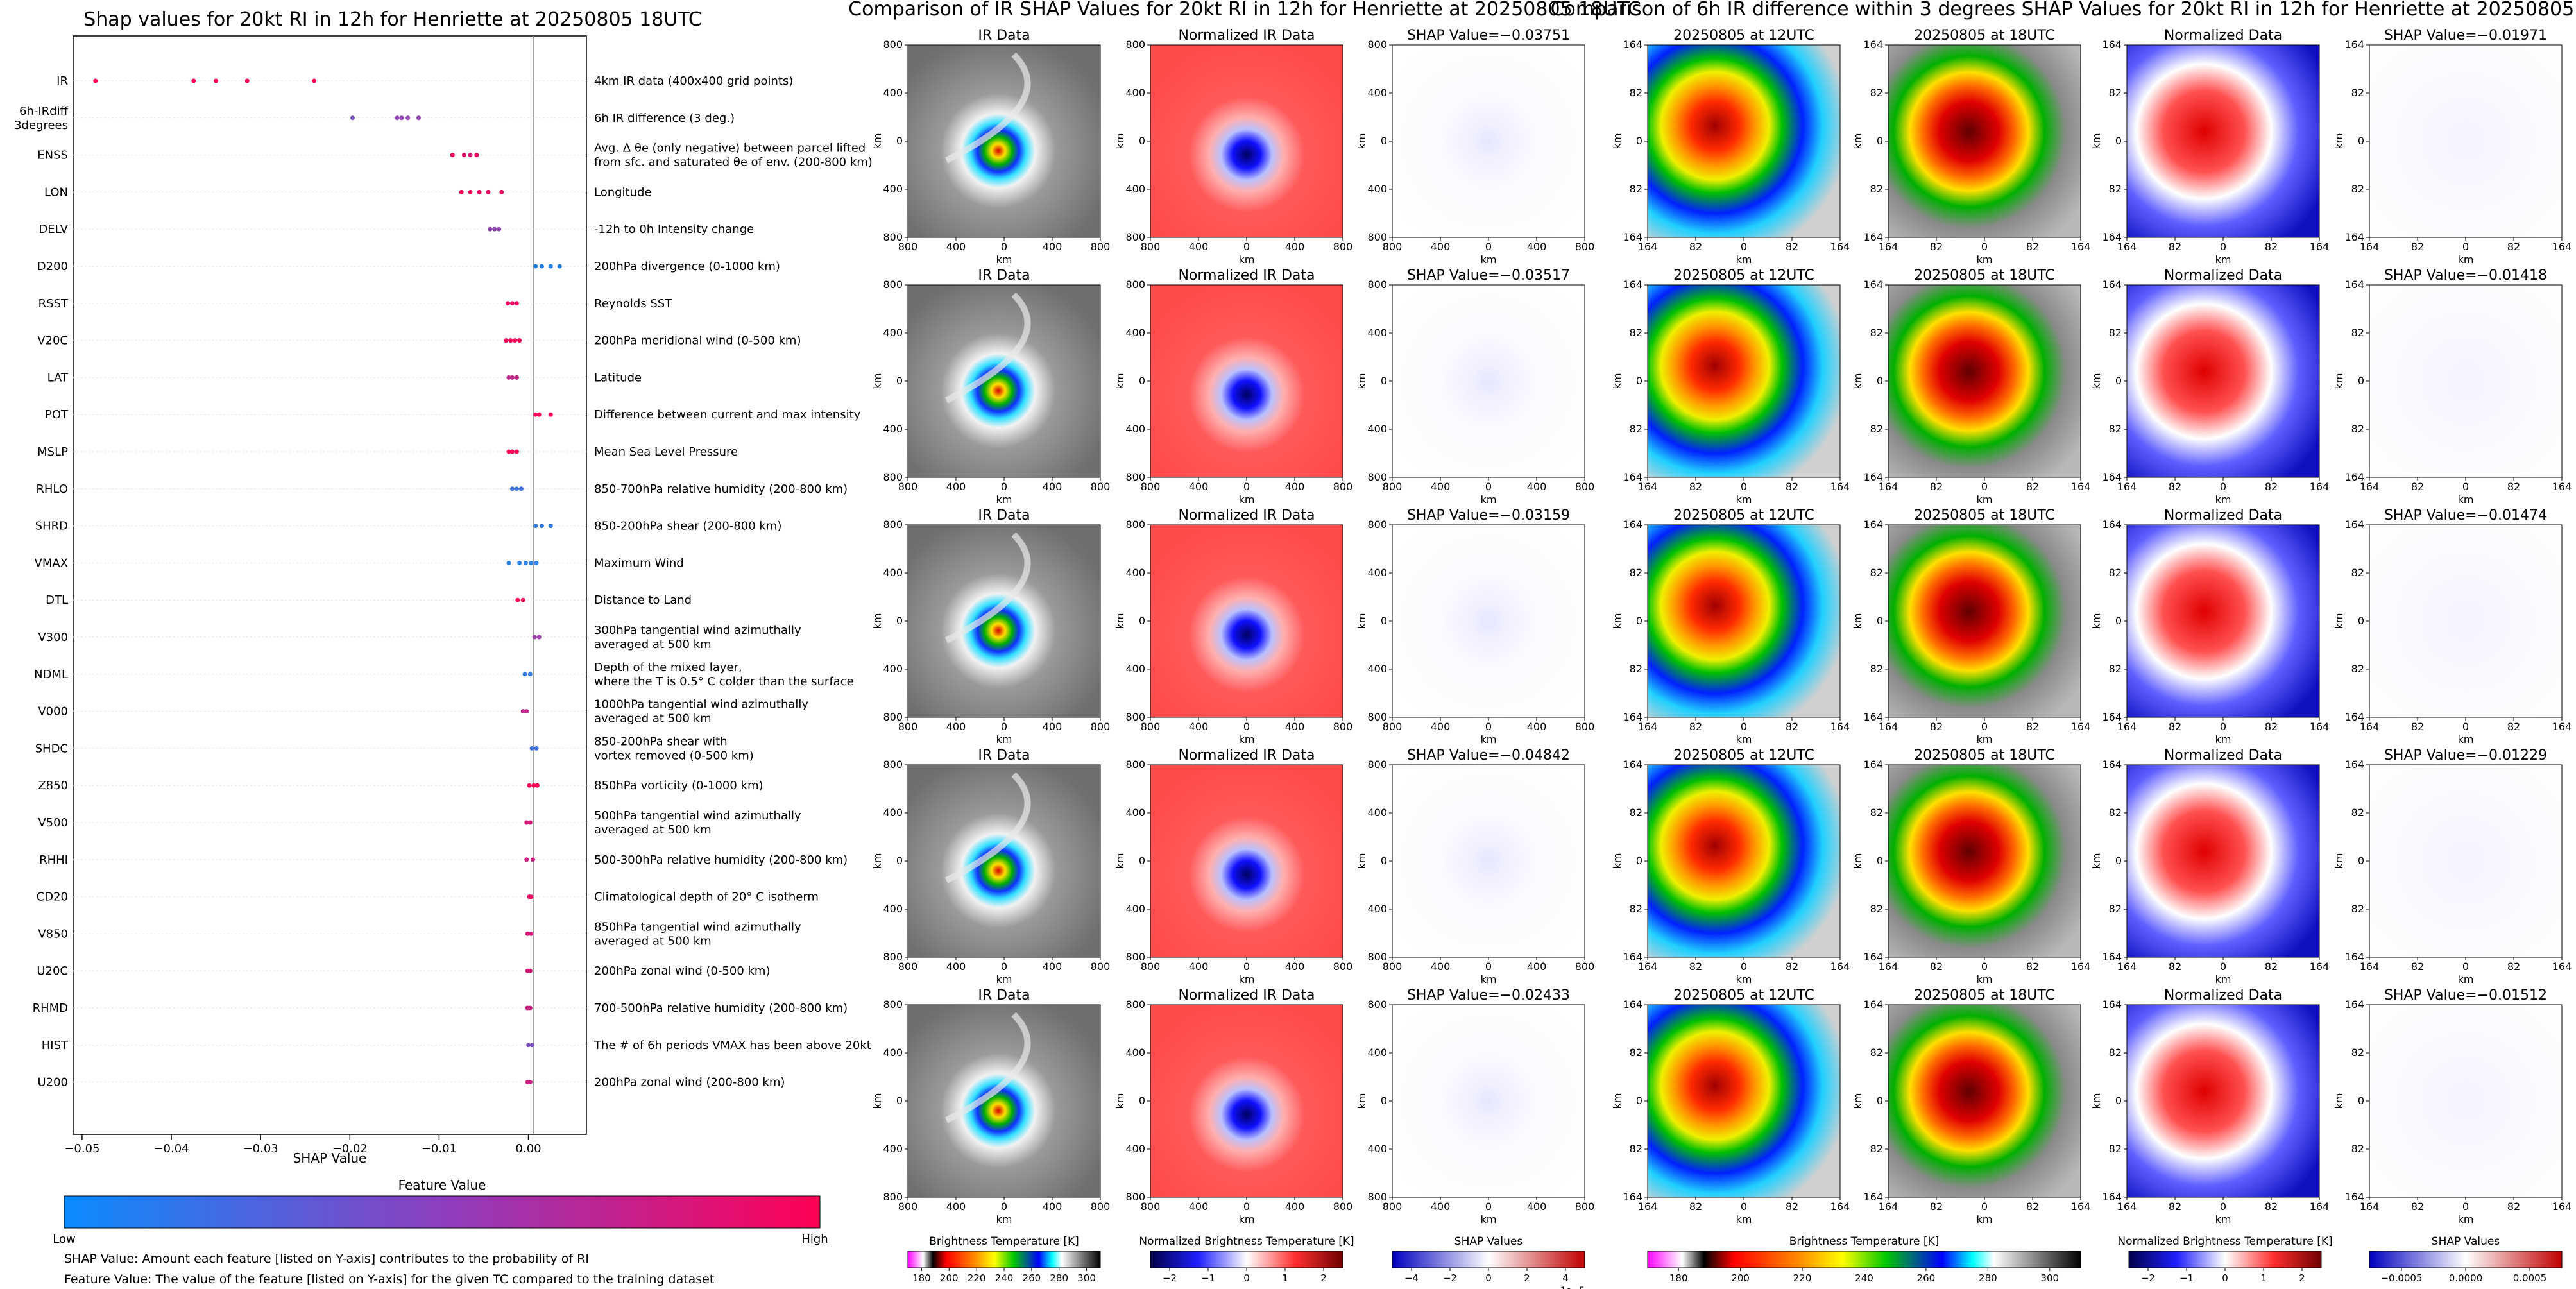 Image resolution: width=2576 pixels, height=1289 pixels. What do you see at coordinates (51, 748) in the screenshot?
I see `feature-name-label: SHDC` at bounding box center [51, 748].